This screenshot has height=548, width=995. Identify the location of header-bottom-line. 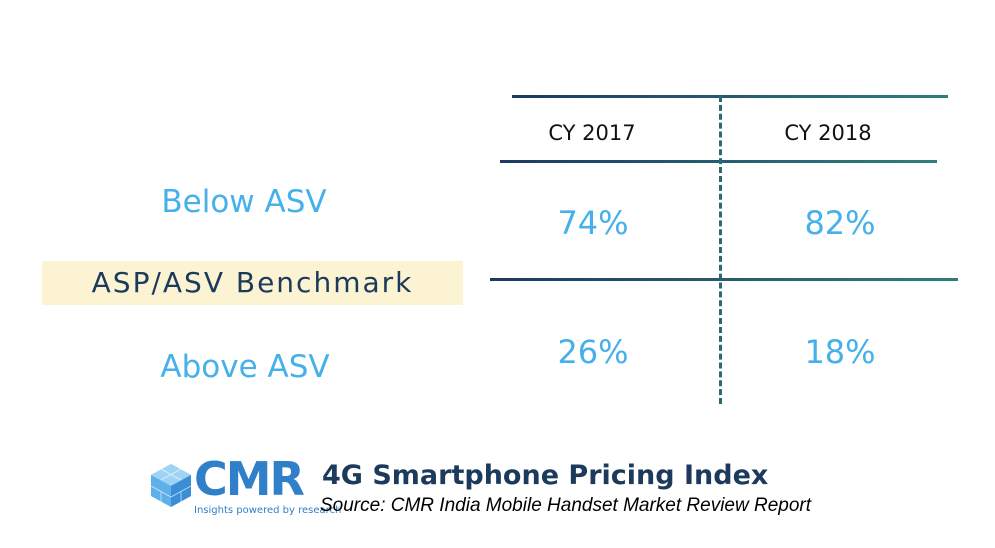
(718, 161).